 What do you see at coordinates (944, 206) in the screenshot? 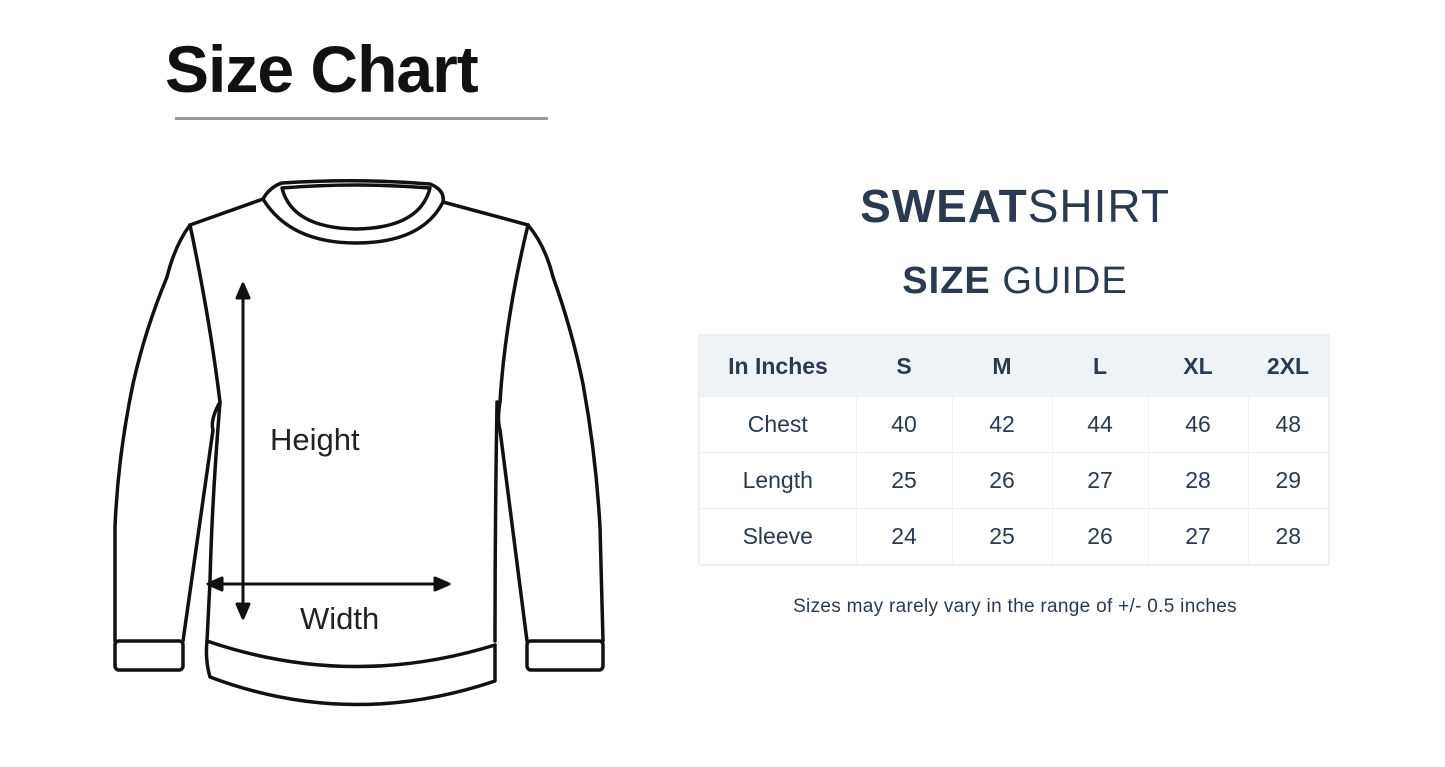
I see `title-bold: SWEAT` at bounding box center [944, 206].